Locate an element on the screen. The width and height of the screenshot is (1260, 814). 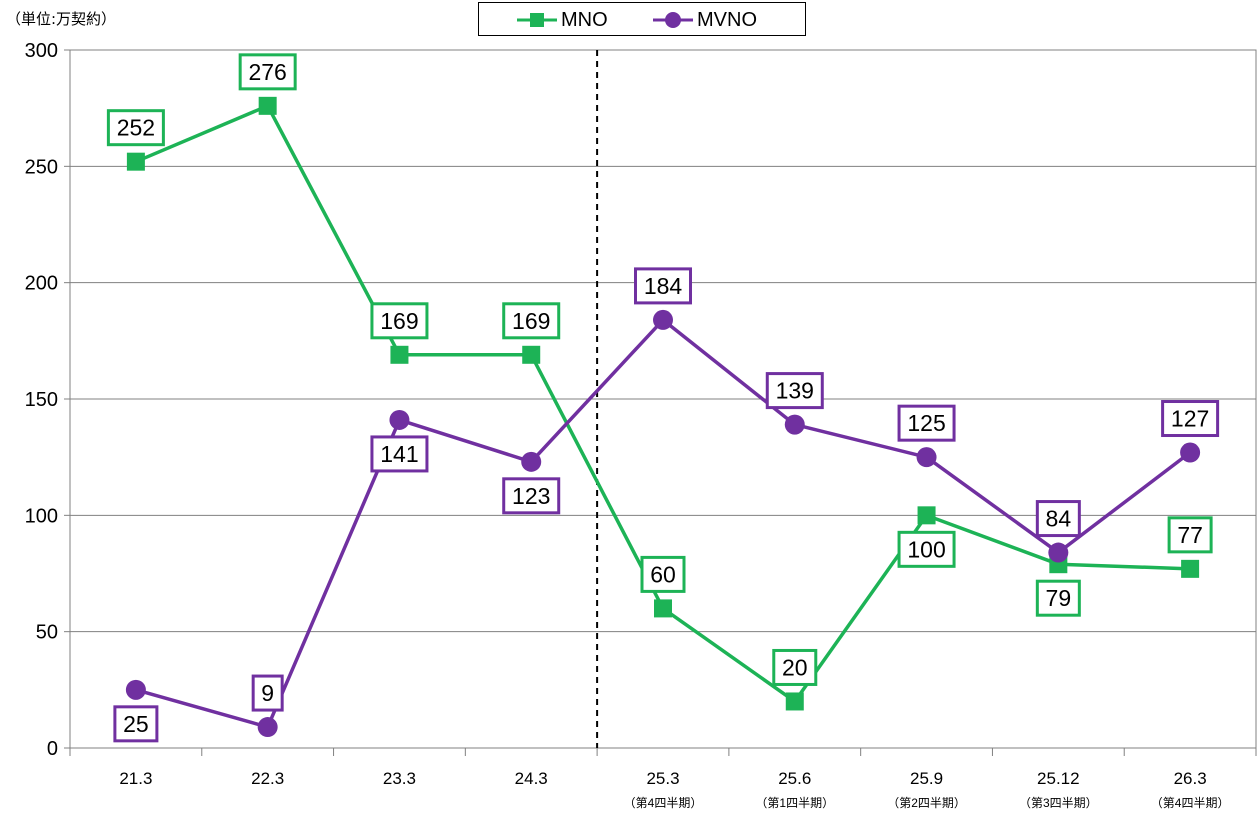
data-label-mno: 79 is located at coordinates (1059, 598).